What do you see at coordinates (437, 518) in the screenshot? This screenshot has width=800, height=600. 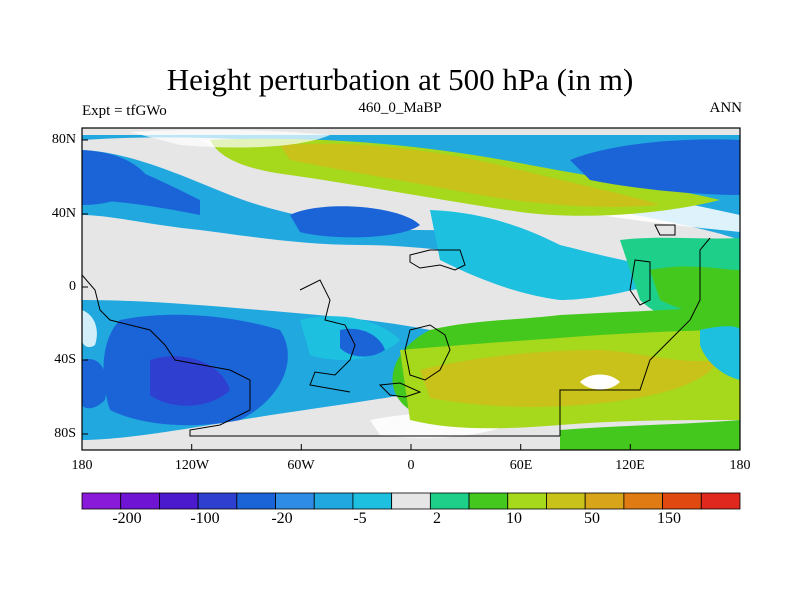 I see `colorbar-label: 2` at bounding box center [437, 518].